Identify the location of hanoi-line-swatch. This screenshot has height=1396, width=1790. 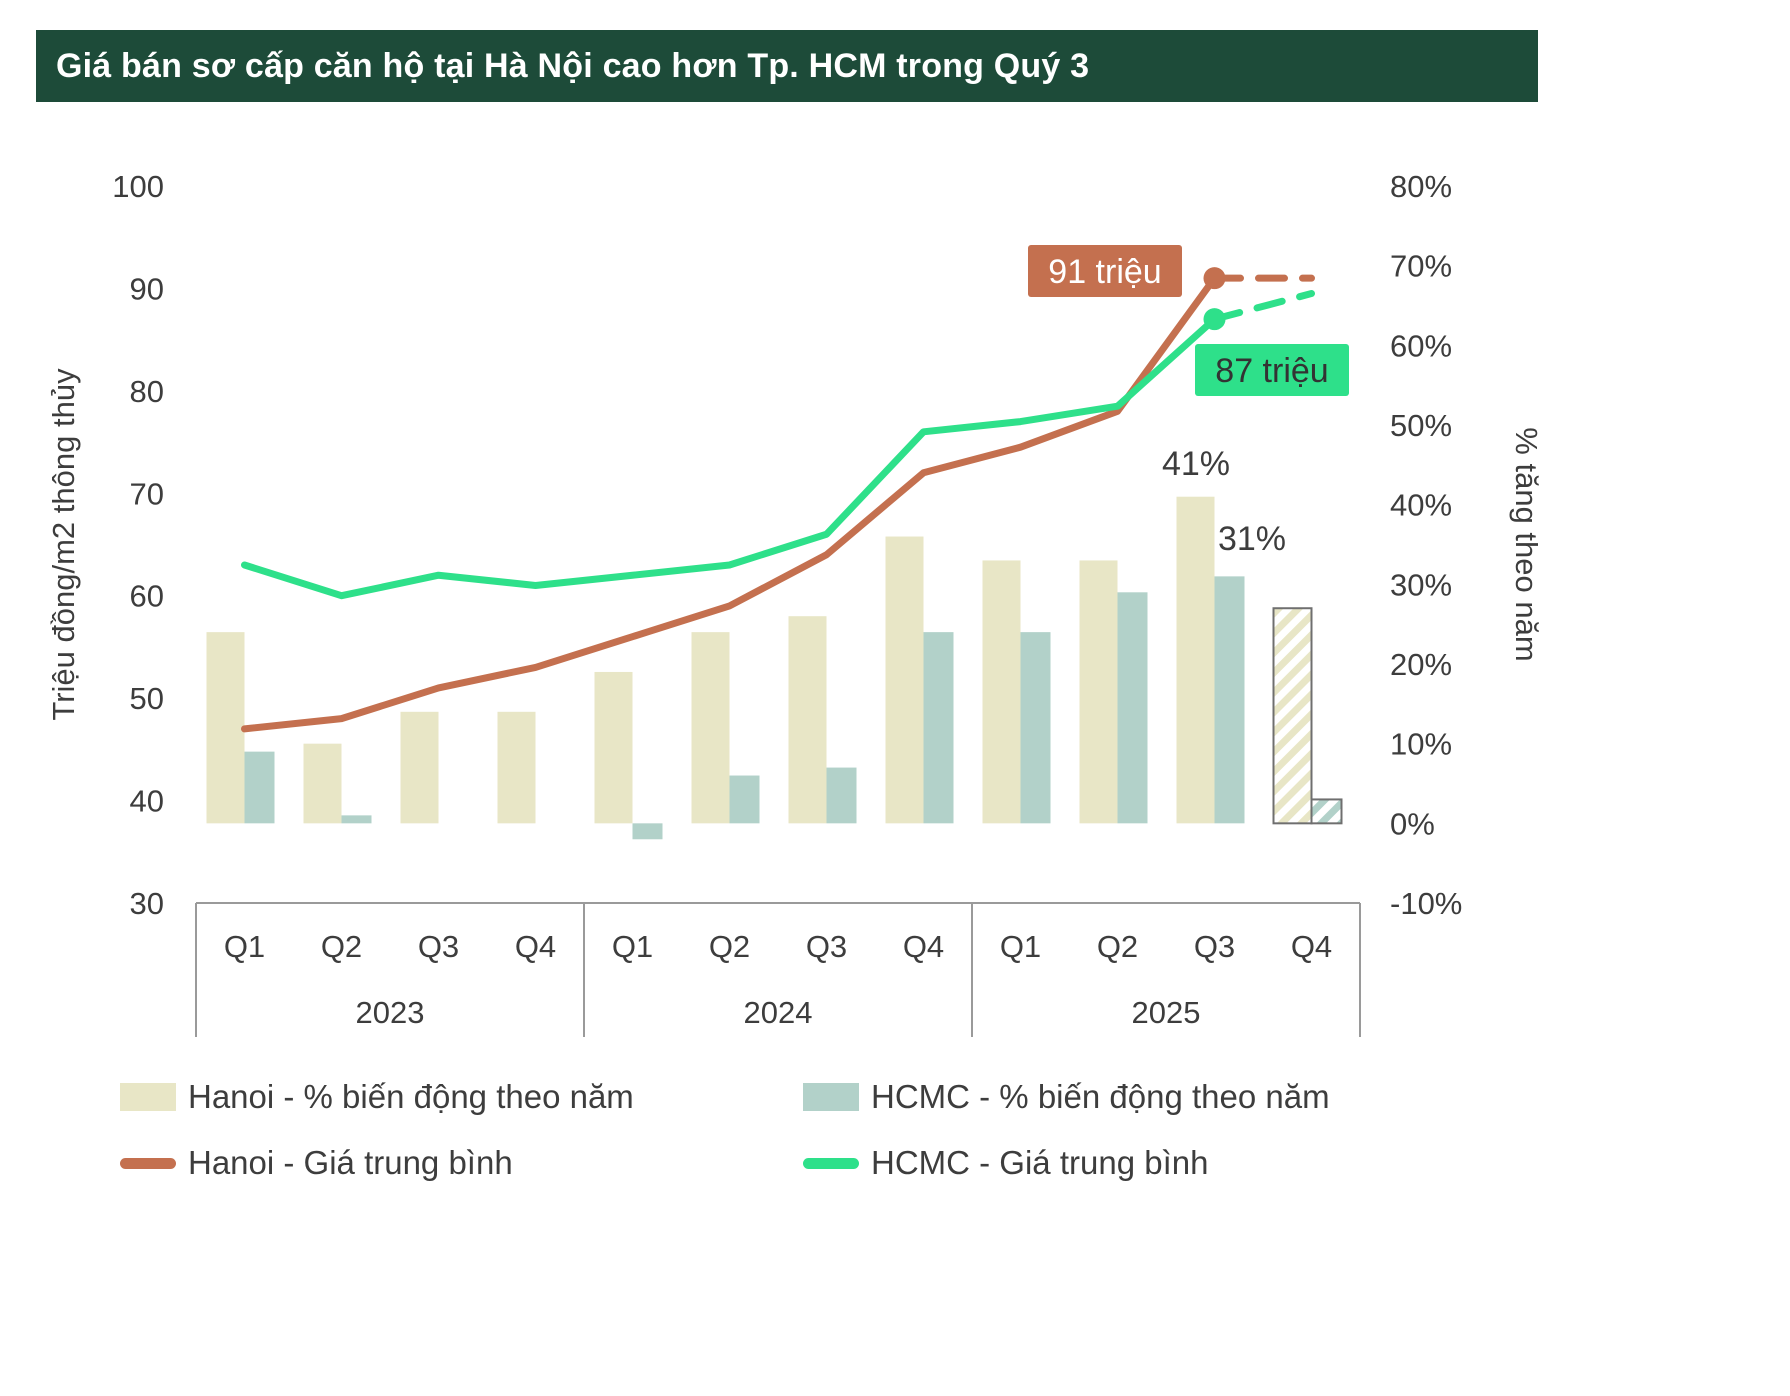
(148, 1163).